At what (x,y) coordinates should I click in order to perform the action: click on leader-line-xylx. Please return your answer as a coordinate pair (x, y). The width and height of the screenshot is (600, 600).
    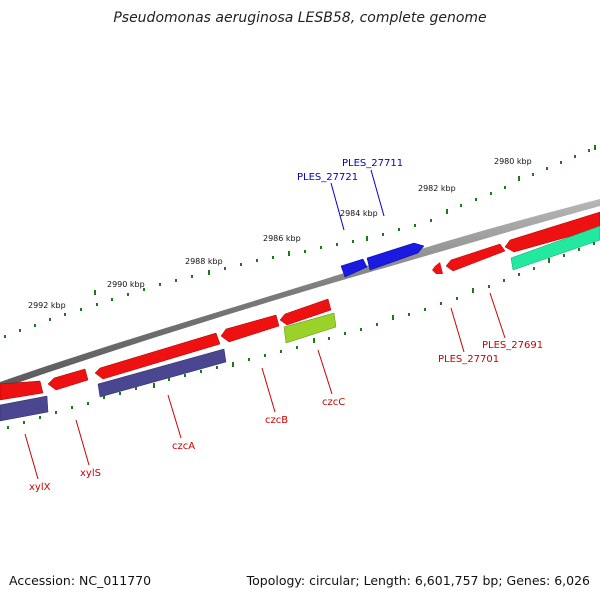
    Looking at the image, I should click on (31, 456).